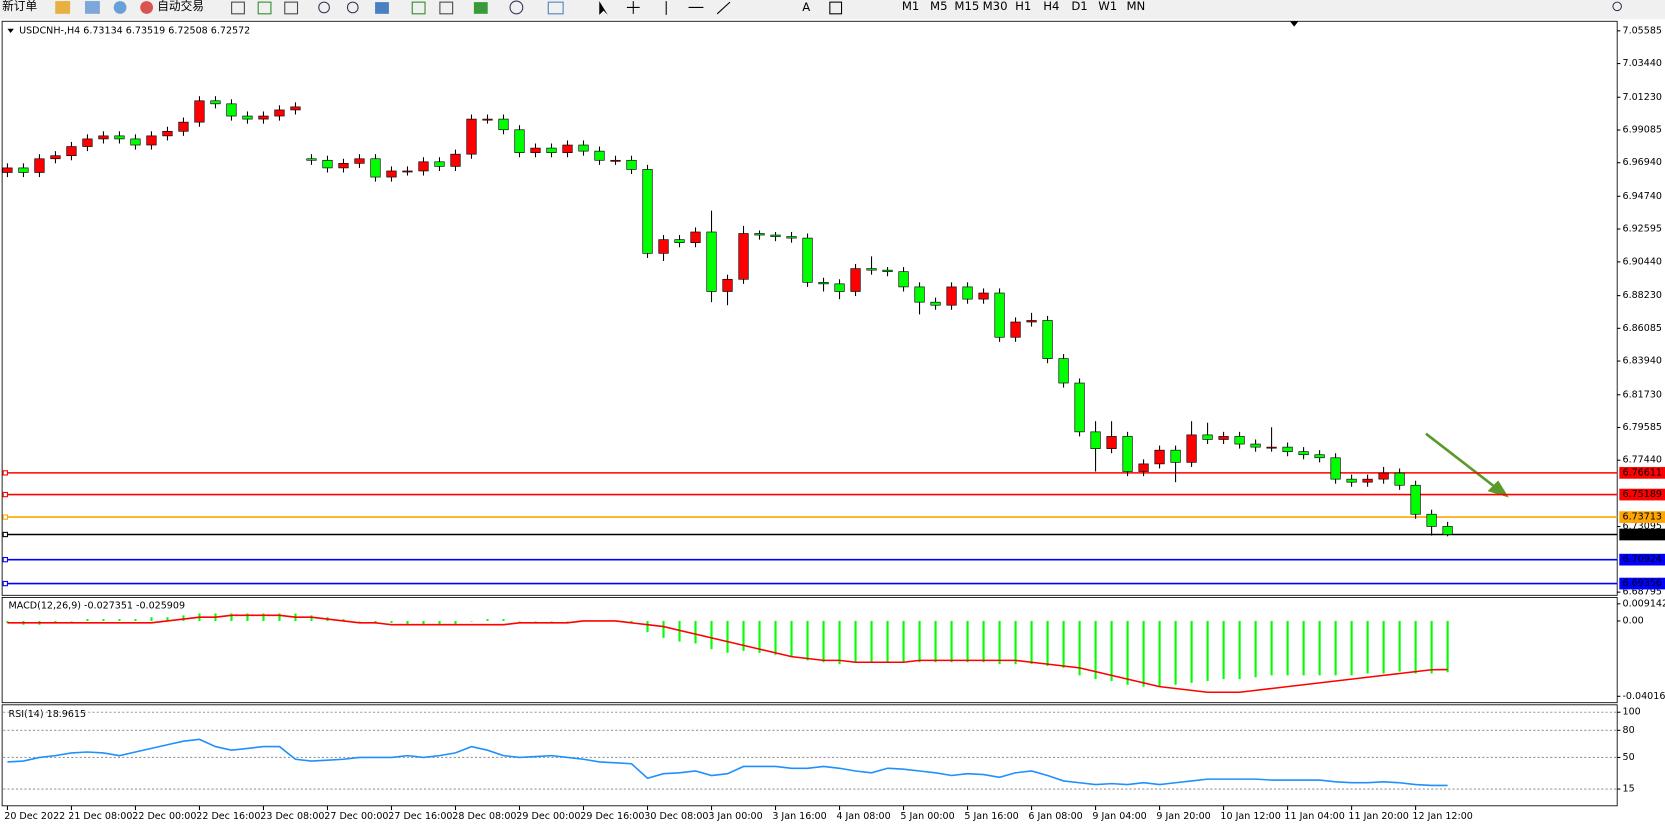 The height and width of the screenshot is (826, 1665). I want to click on timeframe-button: W1, so click(1107, 6).